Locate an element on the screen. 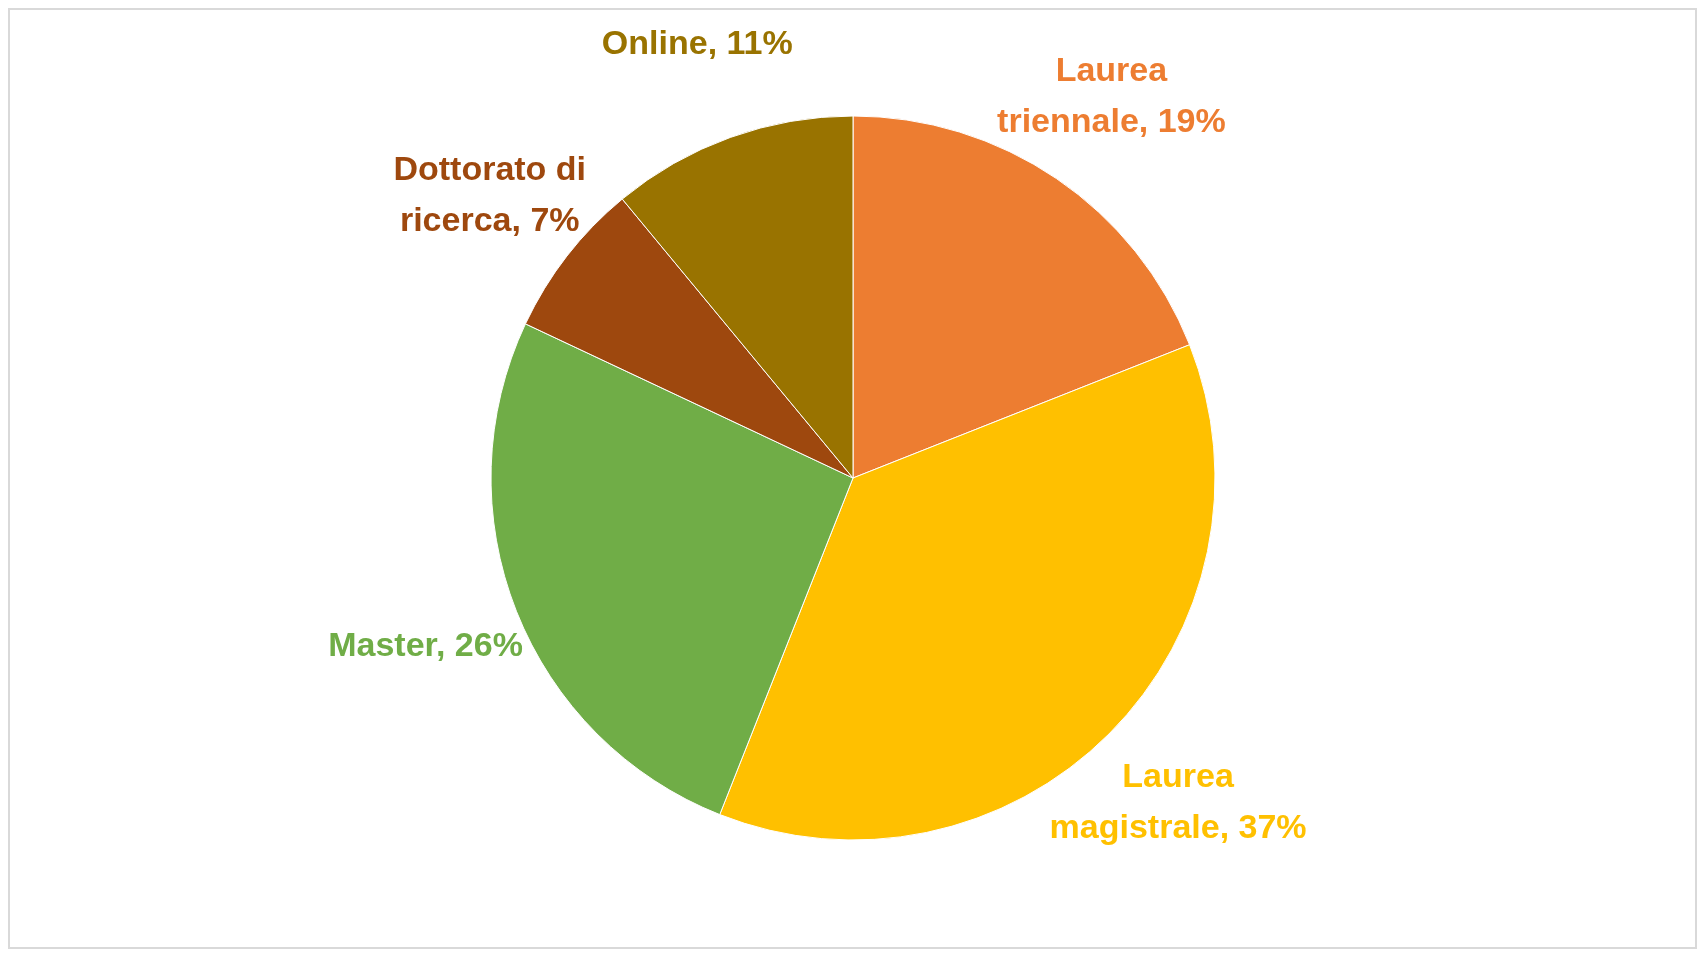 The image size is (1705, 957). slice-label: Laurea magistrale, 37% is located at coordinates (1178, 800).